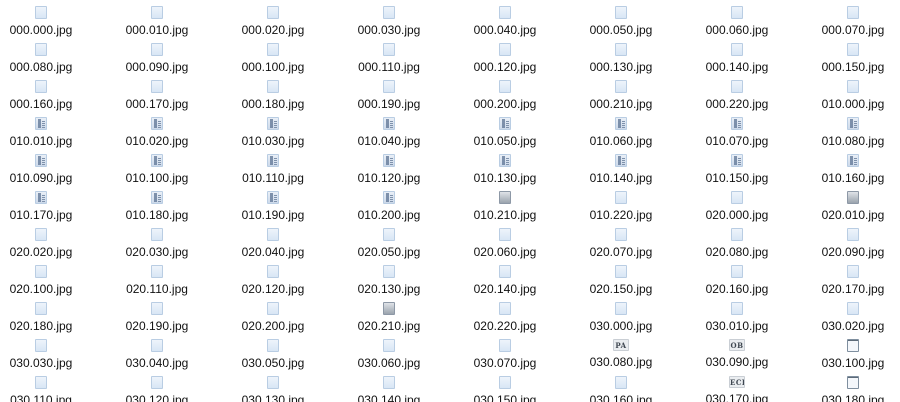 The image size is (900, 402). I want to click on file-item: 000.060.jpg, so click(737, 22).